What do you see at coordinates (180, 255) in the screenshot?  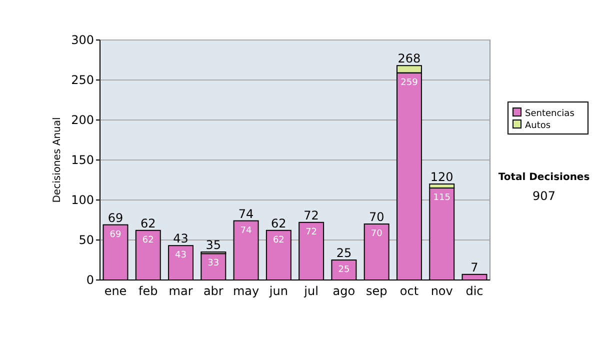 I see `data-label: 43` at bounding box center [180, 255].